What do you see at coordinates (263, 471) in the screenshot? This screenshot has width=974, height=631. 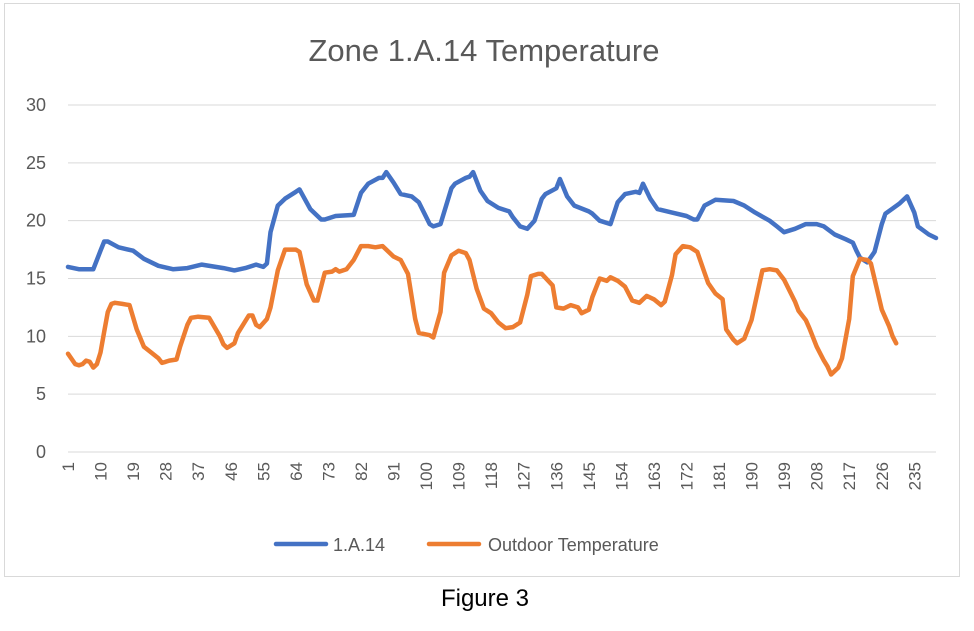 I see `x-tick-label: 55` at bounding box center [263, 471].